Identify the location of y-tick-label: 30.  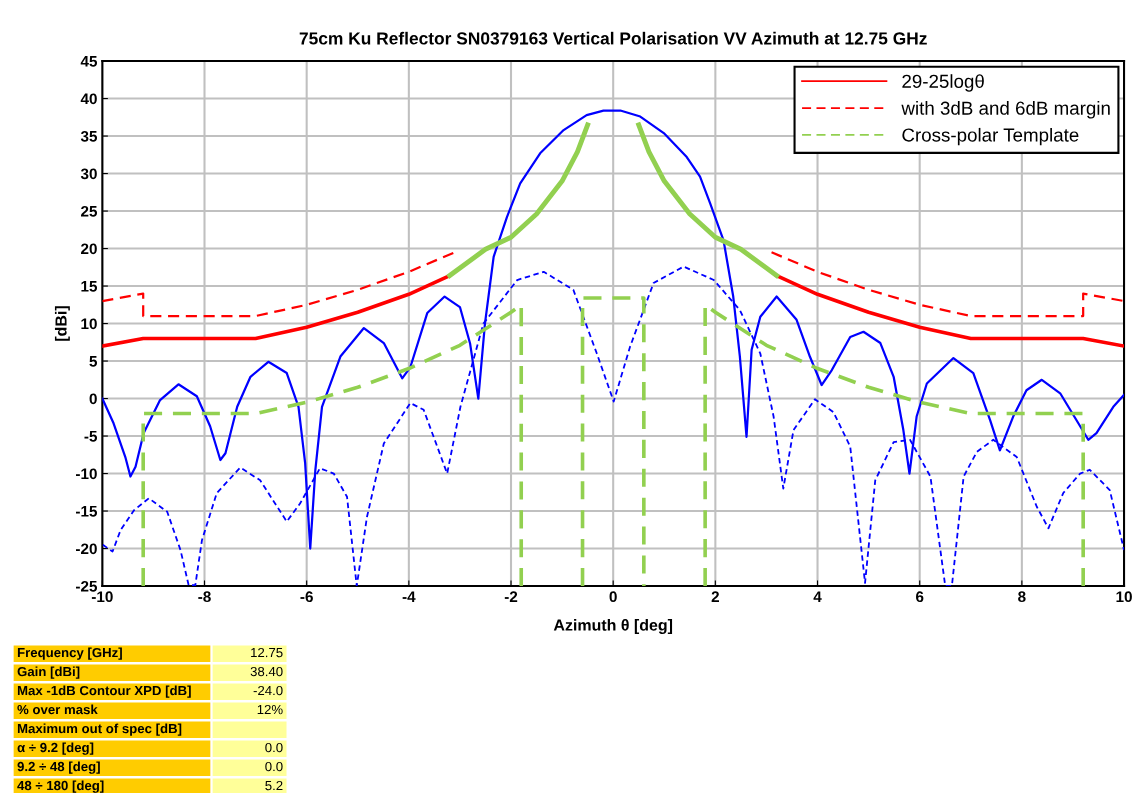
(88, 174).